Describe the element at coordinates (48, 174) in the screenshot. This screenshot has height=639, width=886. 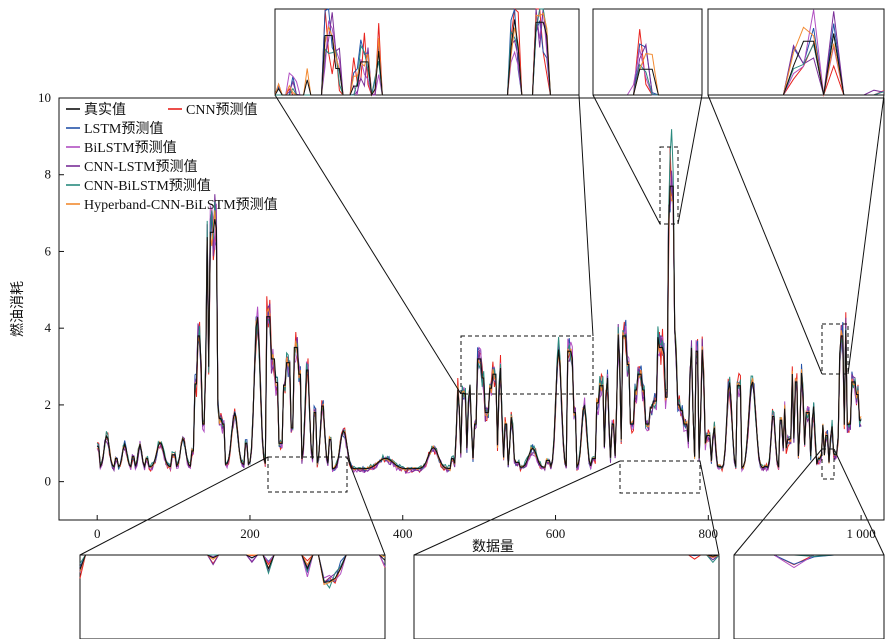
I see `y-tick-label: 8` at that location.